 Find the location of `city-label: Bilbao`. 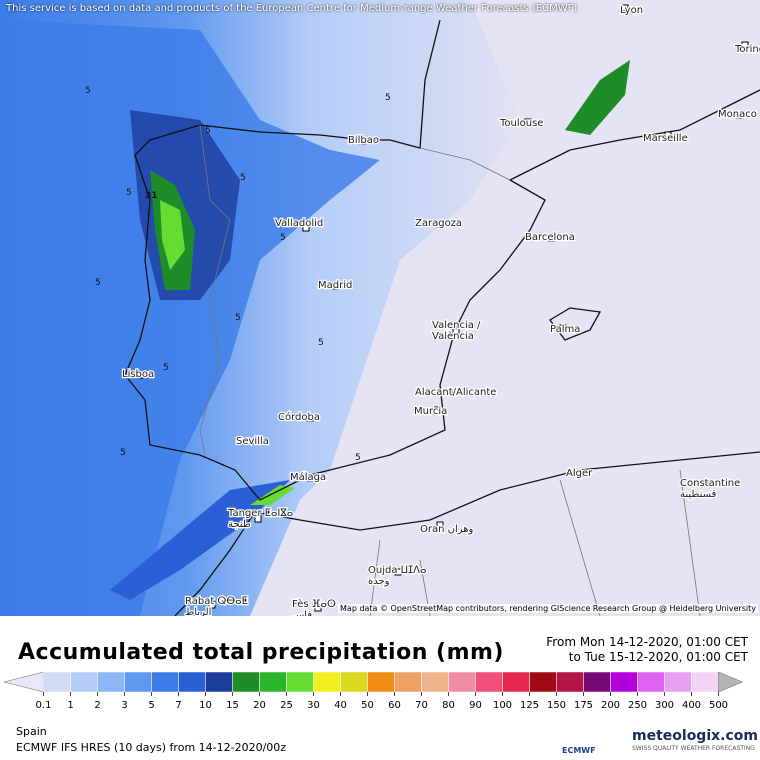

city-label: Bilbao is located at coordinates (363, 140).